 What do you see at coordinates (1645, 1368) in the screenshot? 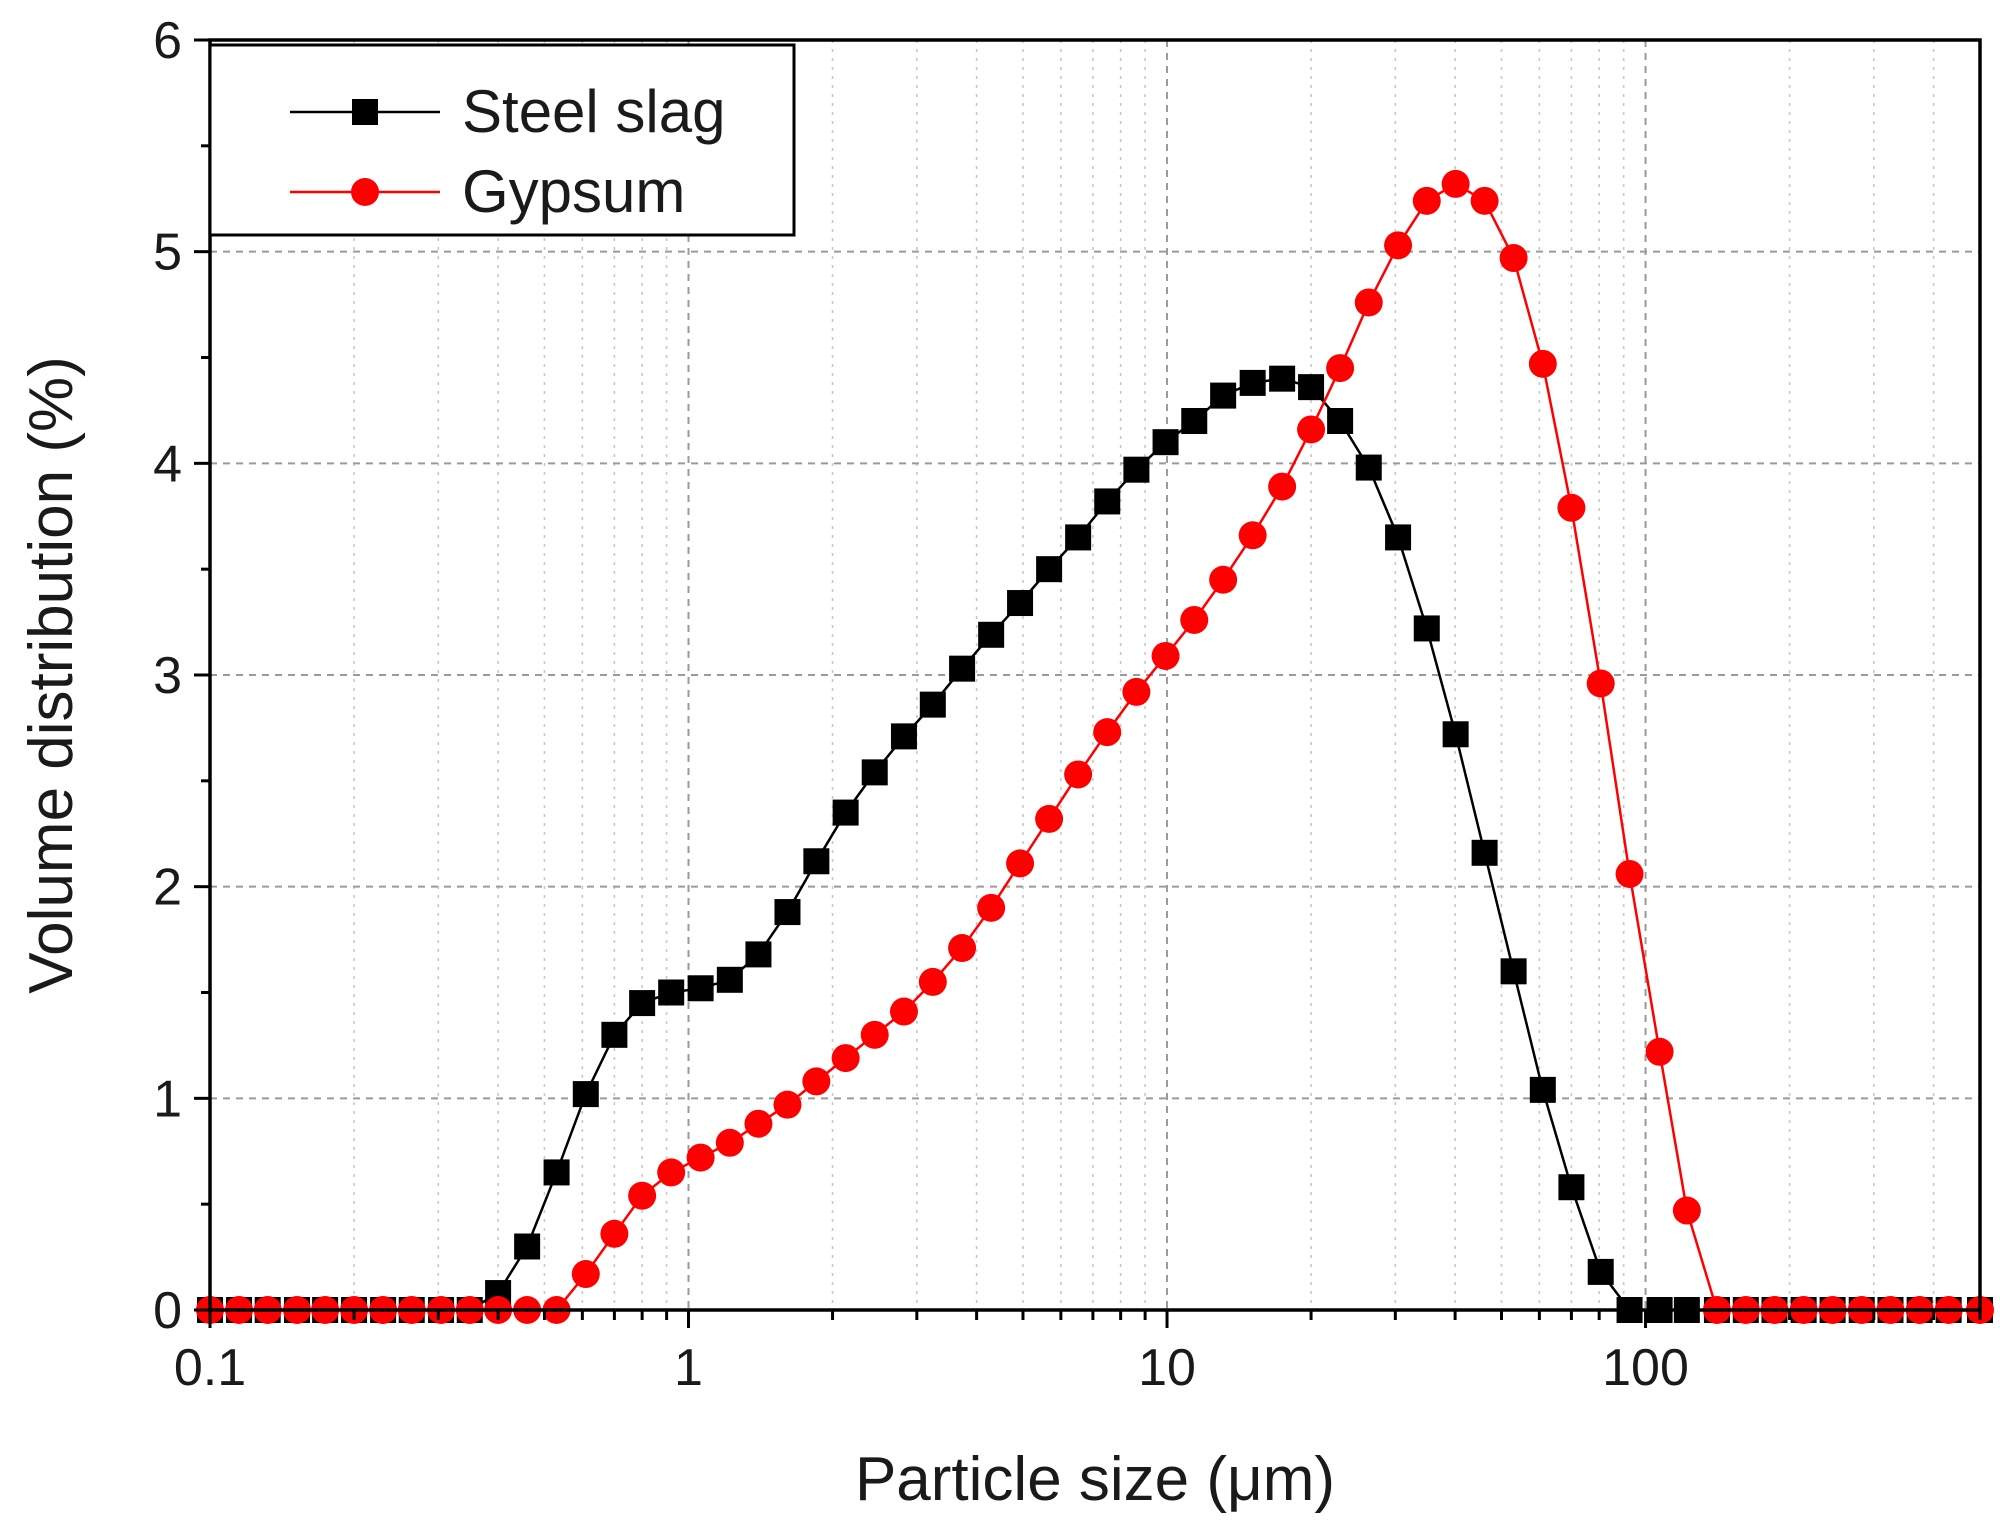
I see `x-tick-label: 100` at bounding box center [1645, 1368].